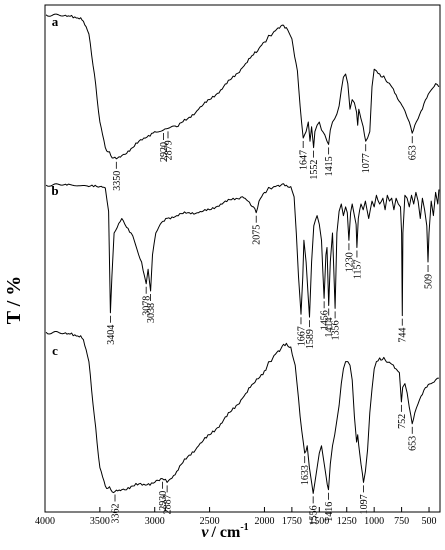  I want to click on x-tick-label: 1500, so click(319, 521).